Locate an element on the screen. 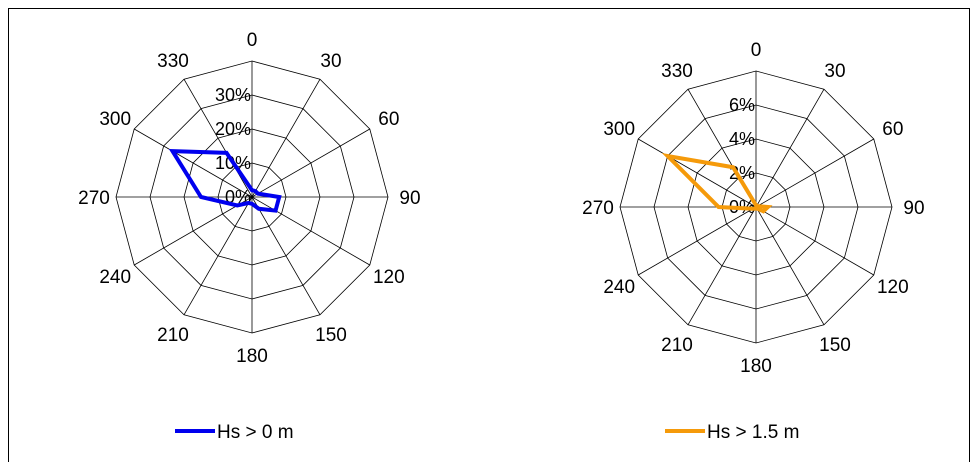 The image size is (976, 462). legend-label: Hs > 1.5 m is located at coordinates (753, 432).